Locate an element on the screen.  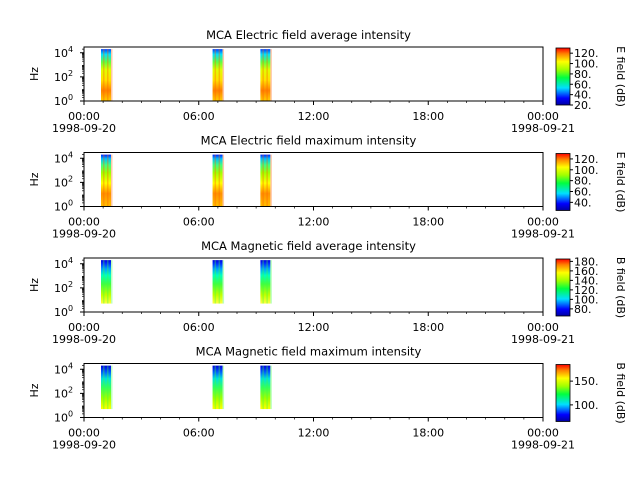
colorbar-tick-label: 150. is located at coordinates (586, 381).